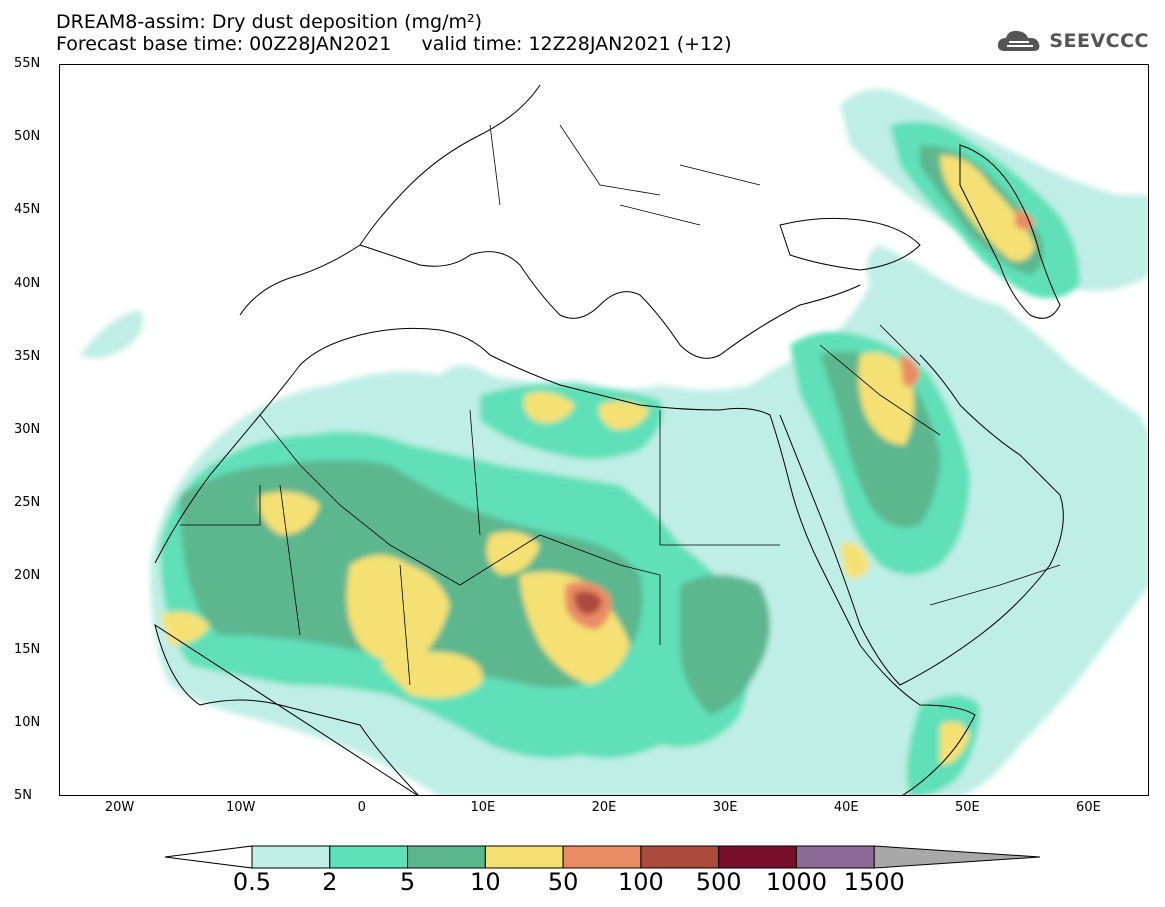 The width and height of the screenshot is (1165, 907). Describe the element at coordinates (796, 882) in the screenshot. I see `colorbar-label: 1000` at that location.